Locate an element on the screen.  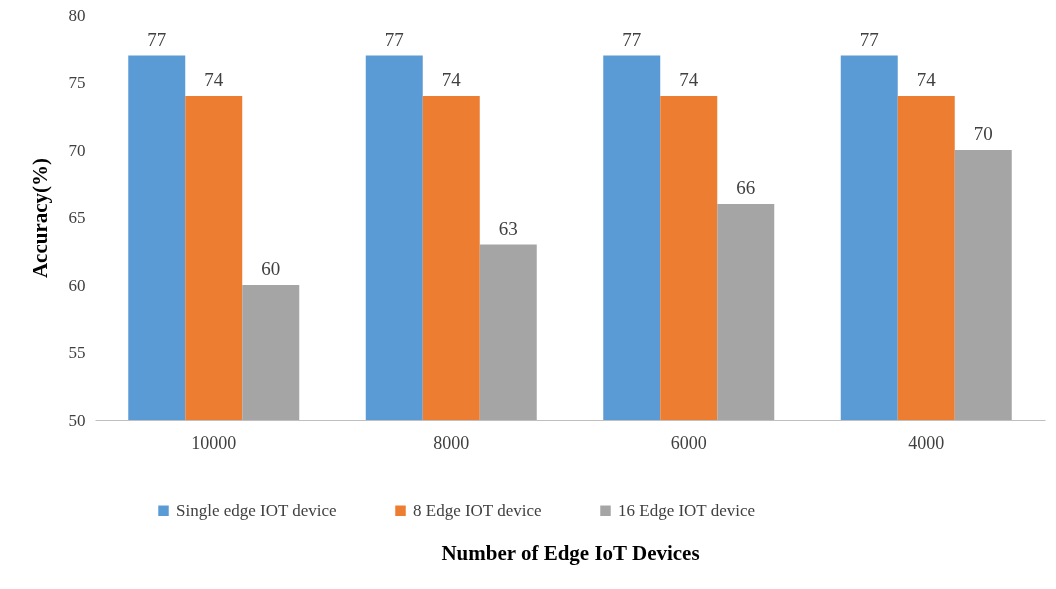
legend-label: 8 Edge IOT device is located at coordinates (477, 510).